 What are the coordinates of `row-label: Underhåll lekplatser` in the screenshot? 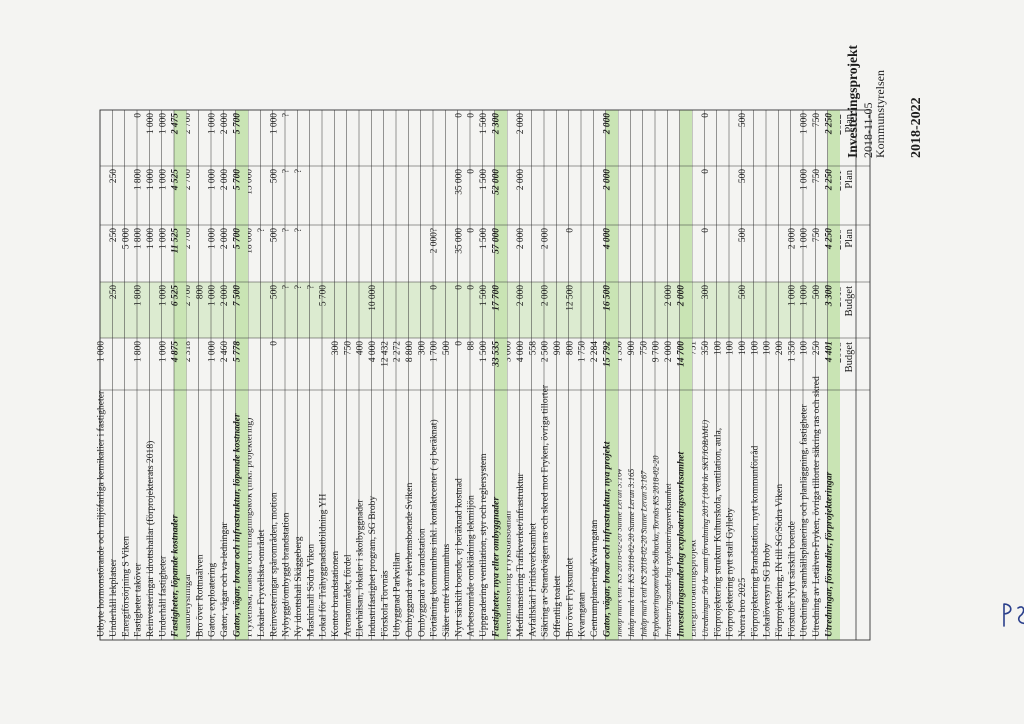 It's located at (113, 597).